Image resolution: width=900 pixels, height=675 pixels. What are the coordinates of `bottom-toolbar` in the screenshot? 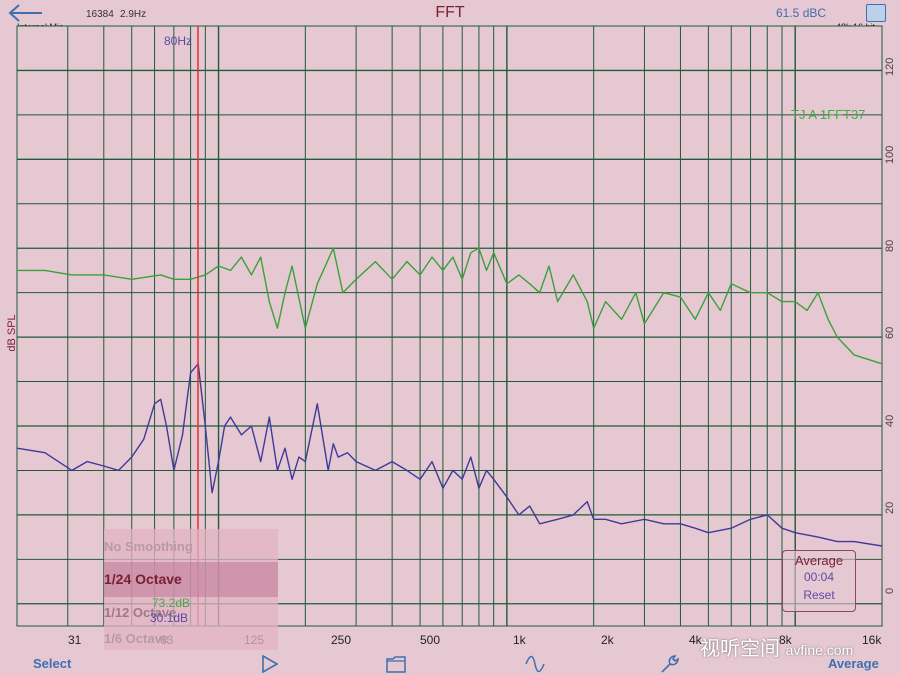 It's located at (450, 662).